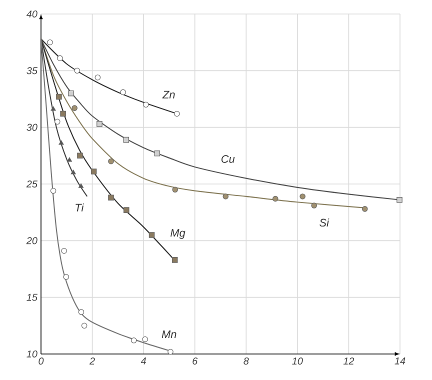 This screenshot has width=432, height=380. I want to click on annotation: Cu, so click(228, 159).